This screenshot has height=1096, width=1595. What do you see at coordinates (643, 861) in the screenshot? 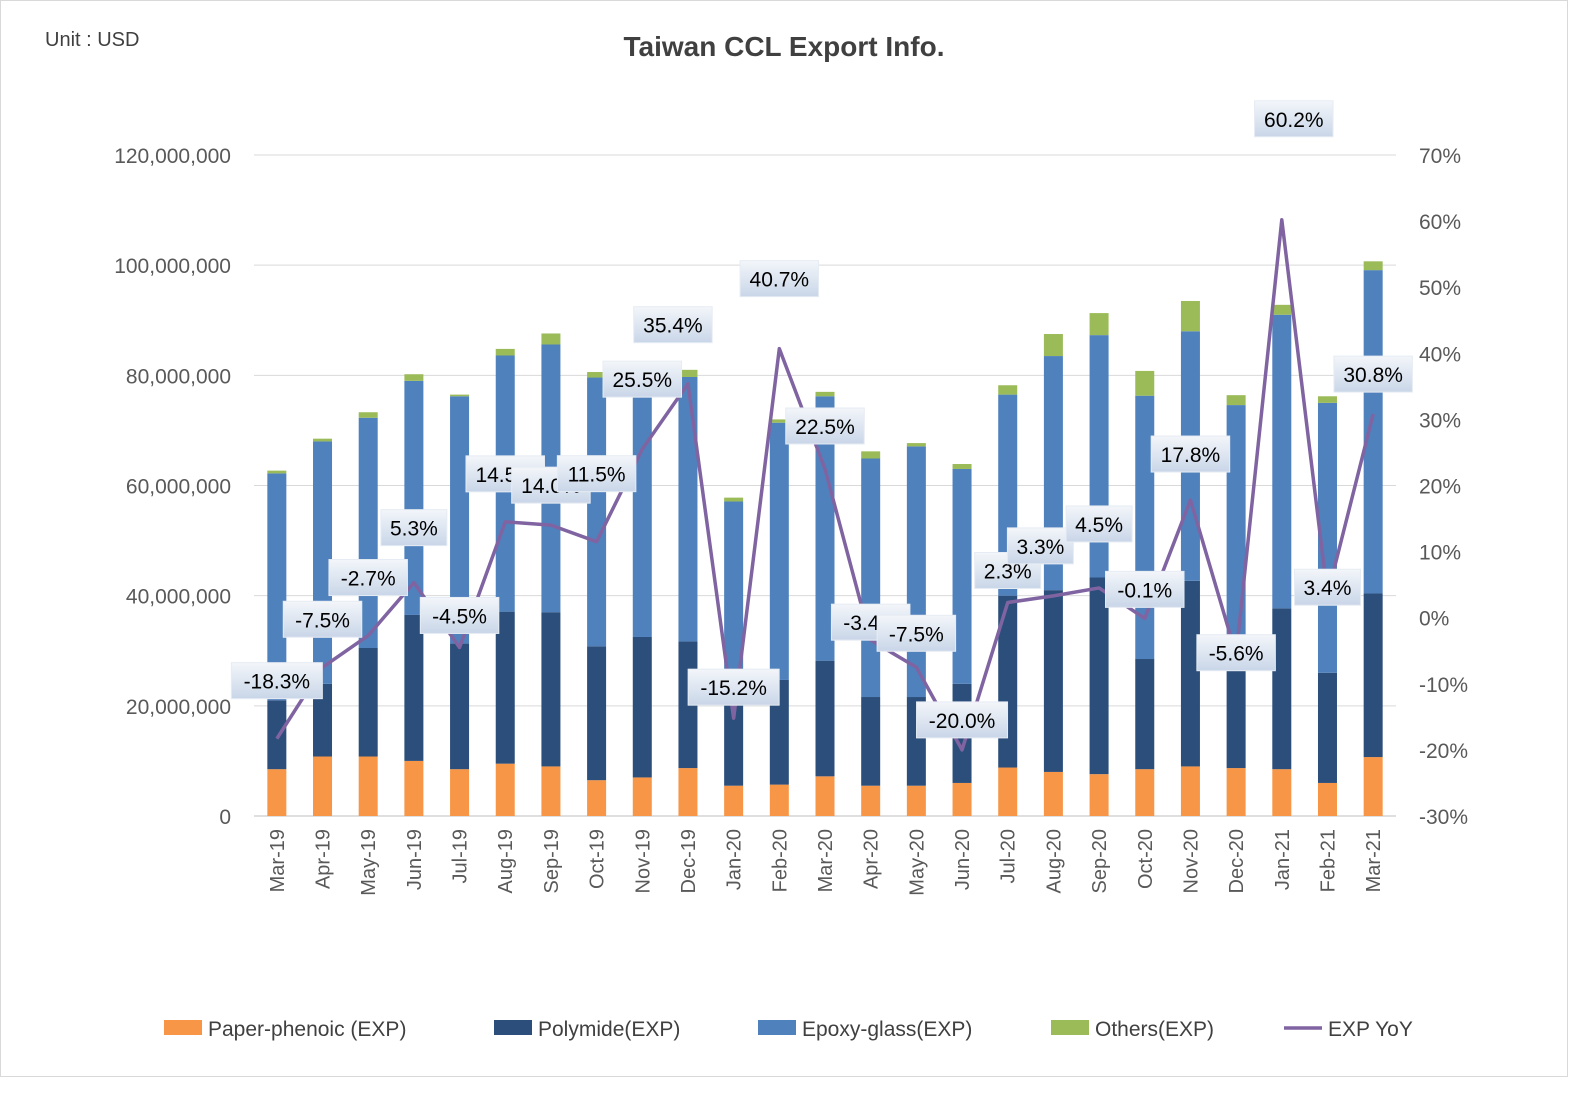
I see `x-tick-label: Nov-19` at bounding box center [643, 861].